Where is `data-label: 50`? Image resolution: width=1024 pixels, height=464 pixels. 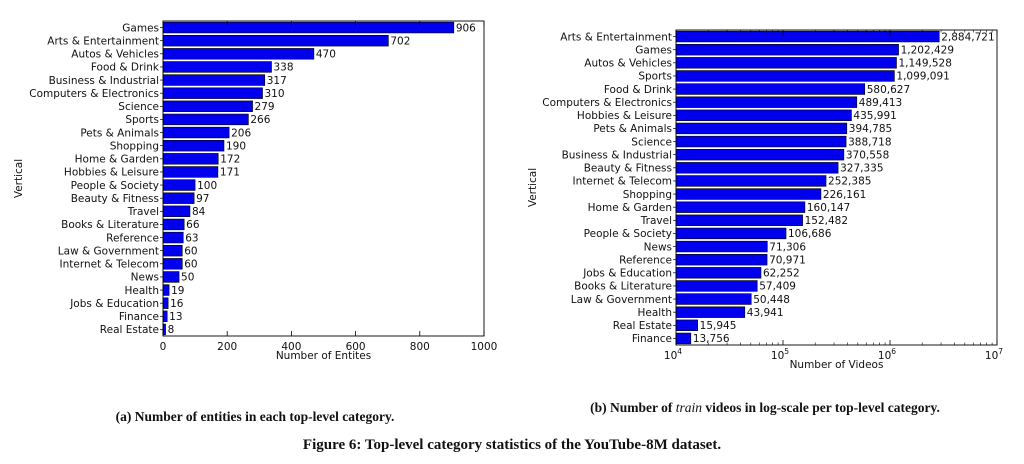 data-label: 50 is located at coordinates (187, 278).